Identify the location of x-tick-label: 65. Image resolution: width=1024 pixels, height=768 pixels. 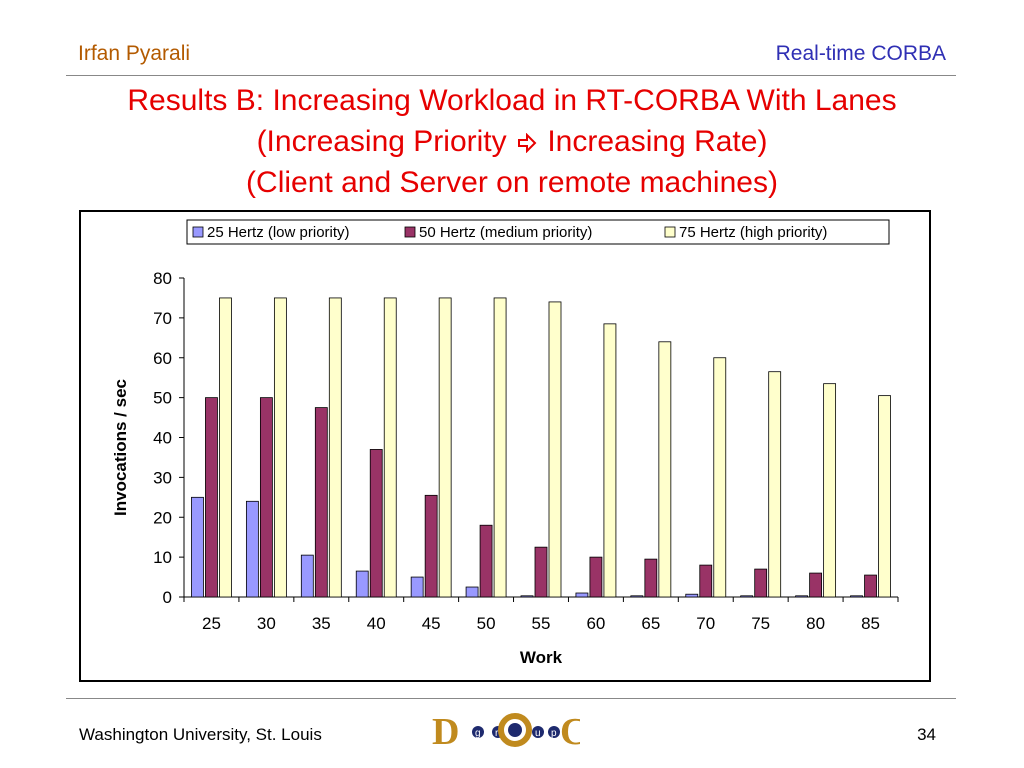
(650, 623).